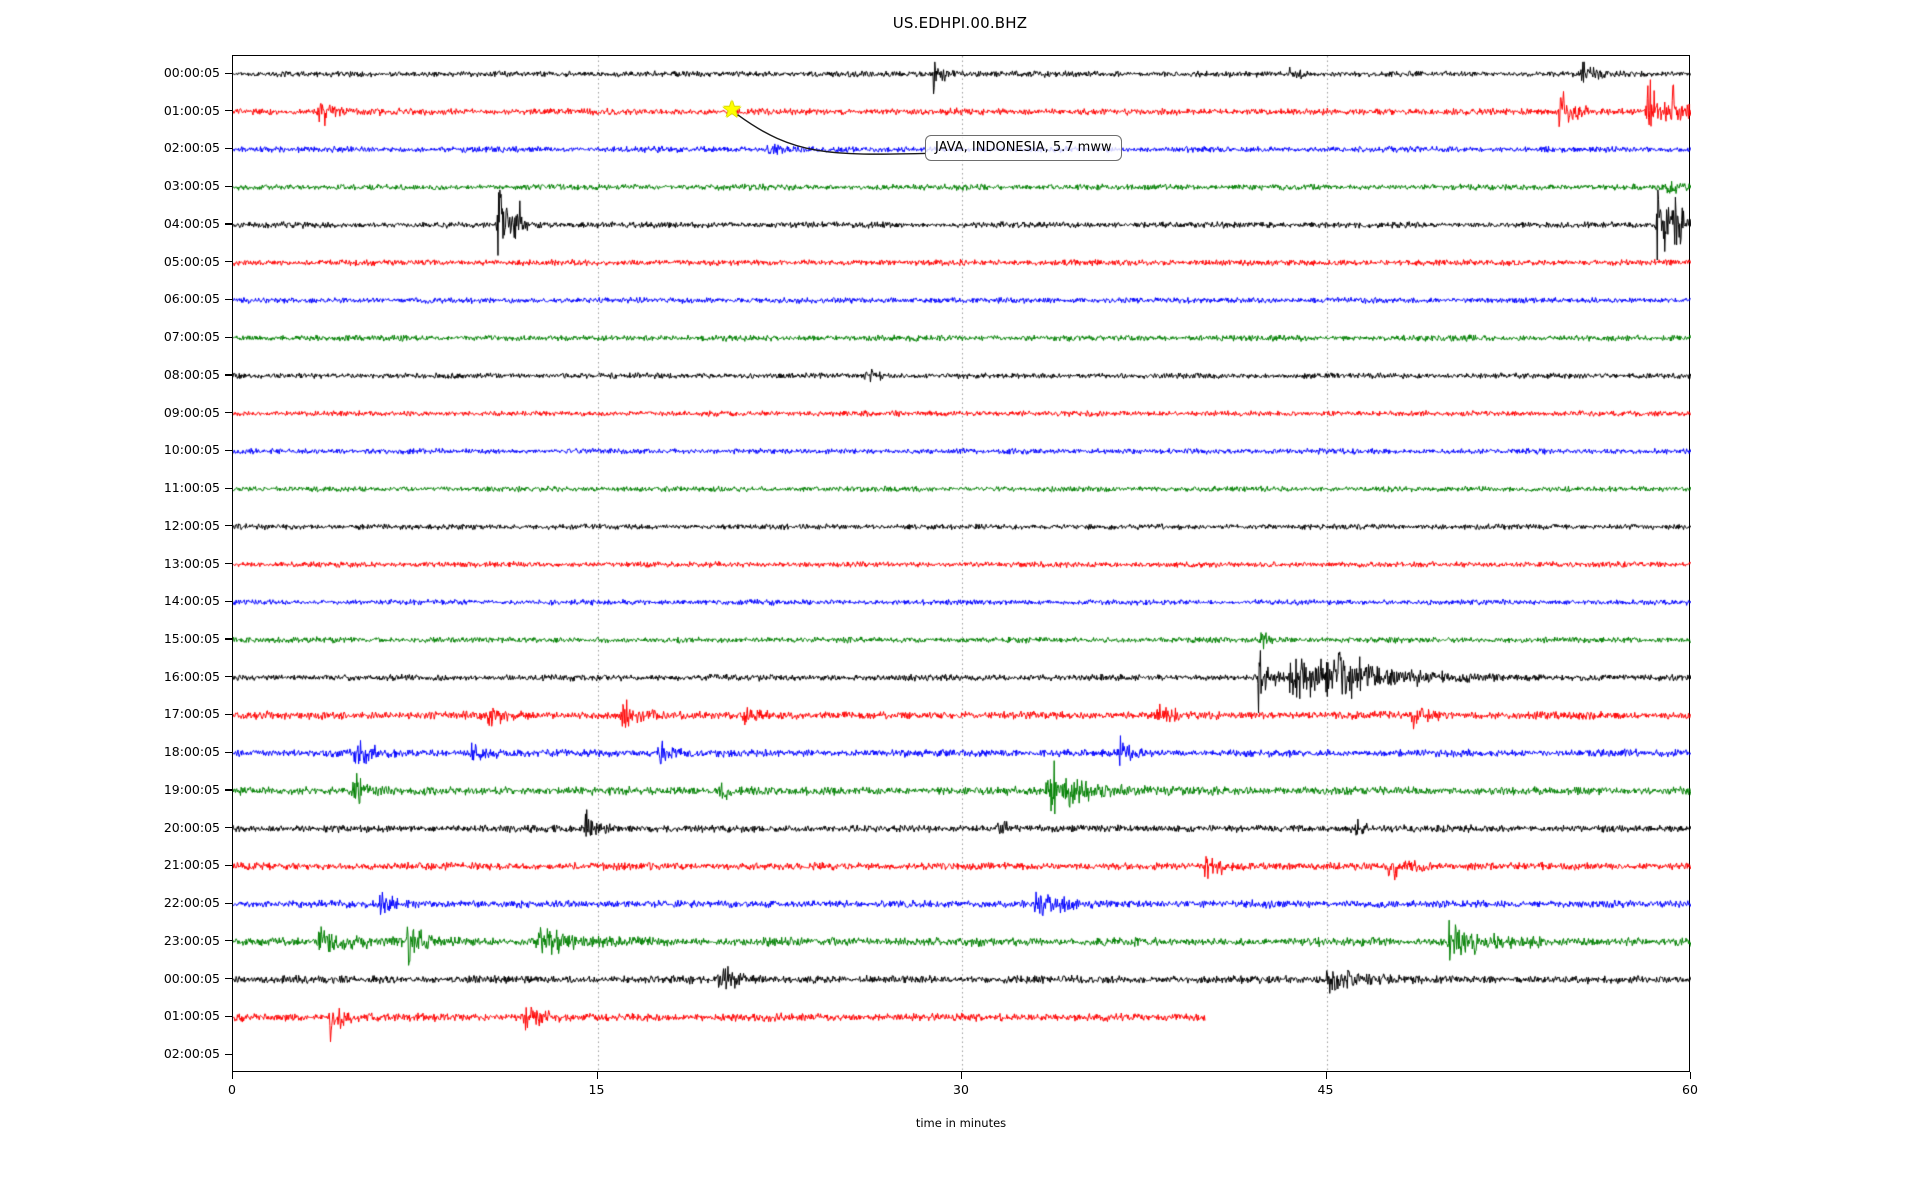  What do you see at coordinates (191, 676) in the screenshot?
I see `y-axis-tick-label: 16:00:05` at bounding box center [191, 676].